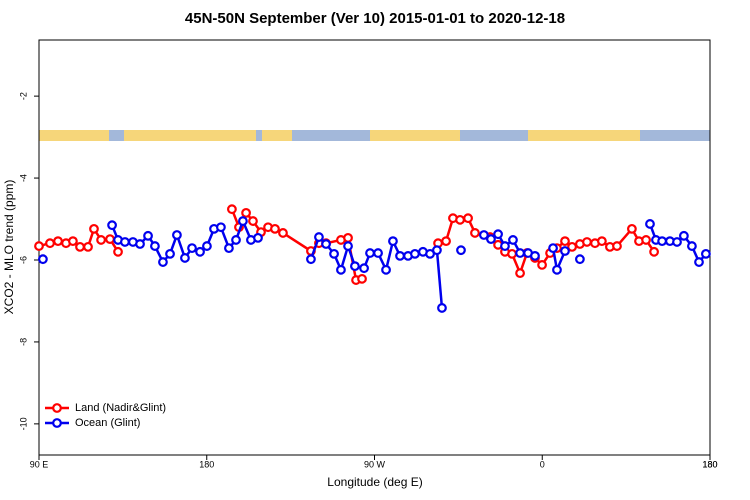 This screenshot has width=750, height=500. Describe the element at coordinates (107, 423) in the screenshot. I see `legend-label: Ocean (Glint)` at that location.